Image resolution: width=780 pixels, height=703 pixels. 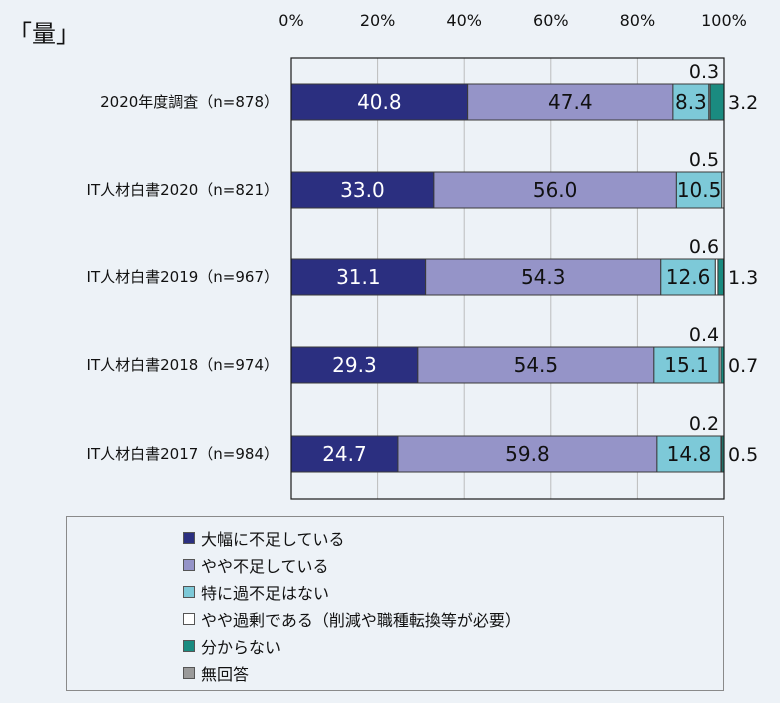 I want to click on legend-label: 無回答, so click(x=225, y=674).